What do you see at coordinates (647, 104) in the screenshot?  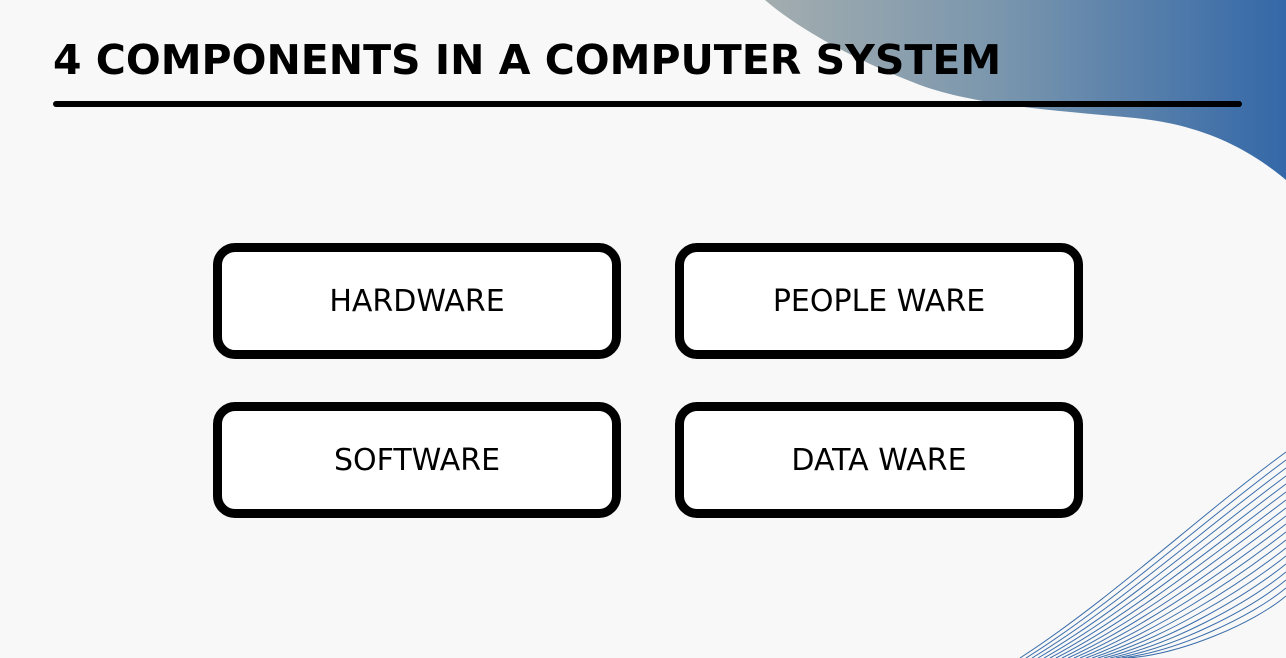 I see `title-underline` at bounding box center [647, 104].